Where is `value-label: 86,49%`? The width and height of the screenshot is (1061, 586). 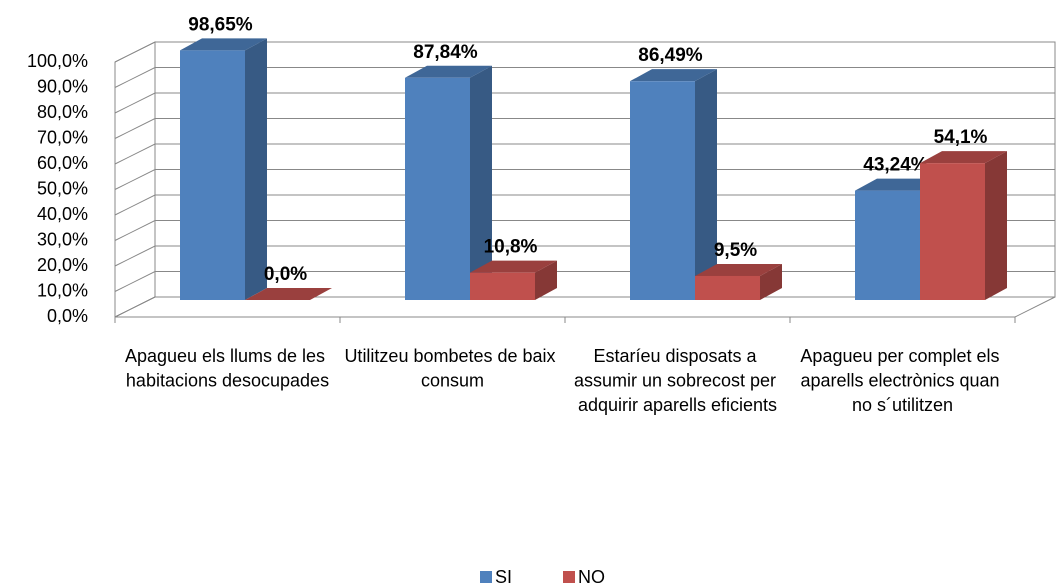 value-label: 86,49% is located at coordinates (670, 55).